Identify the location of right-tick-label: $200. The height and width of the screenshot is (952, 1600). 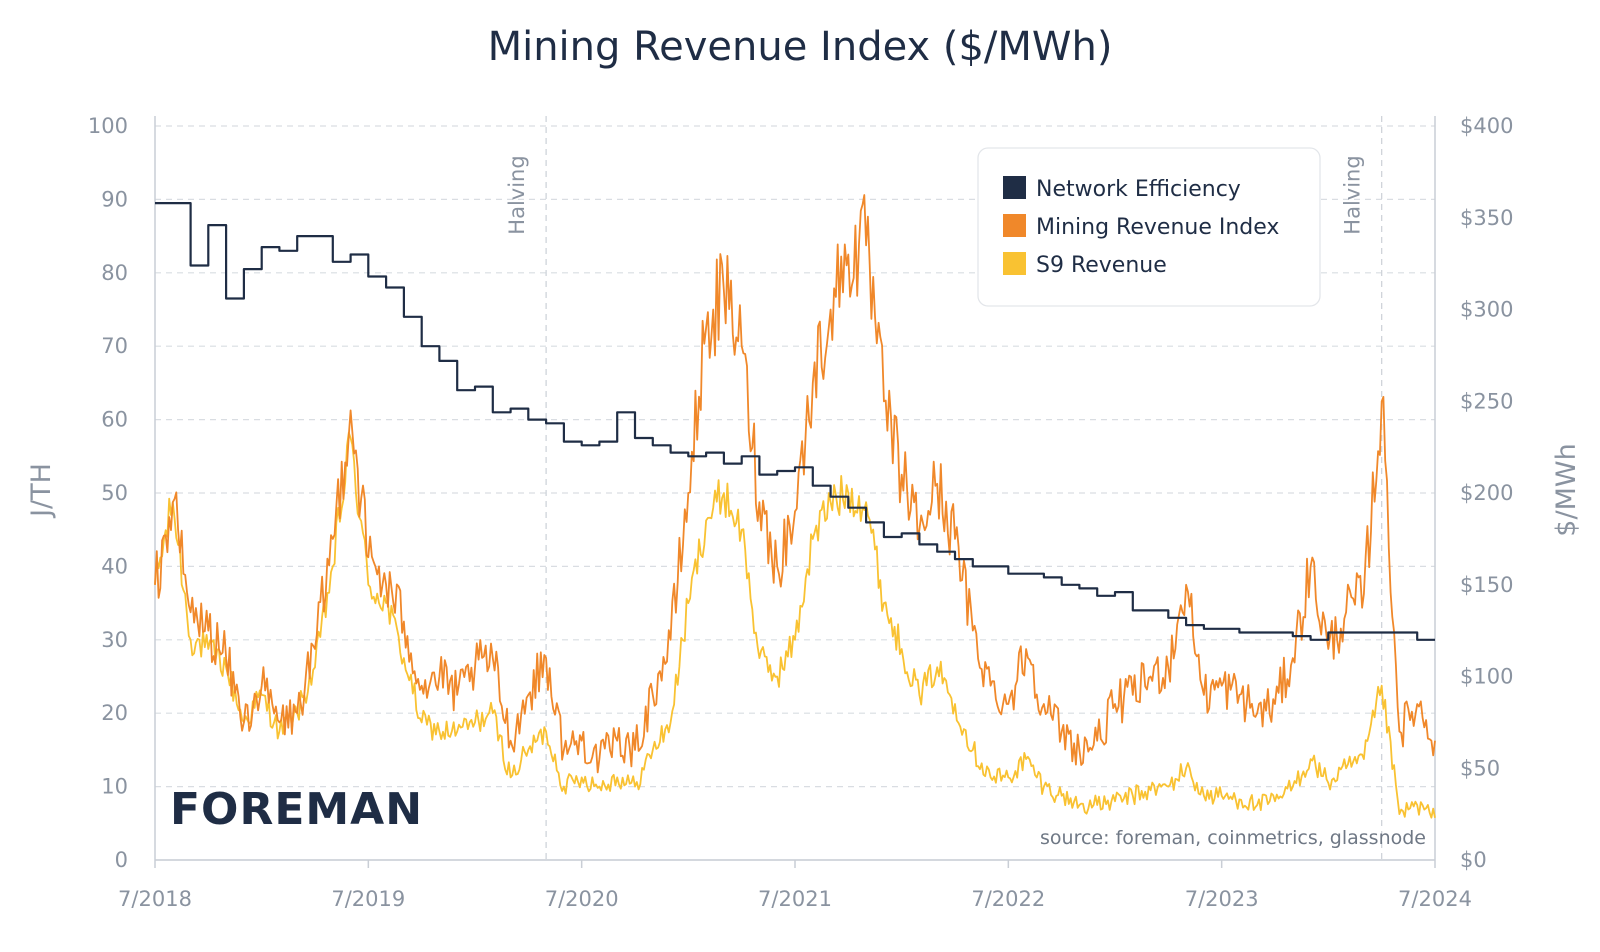
(1486, 493).